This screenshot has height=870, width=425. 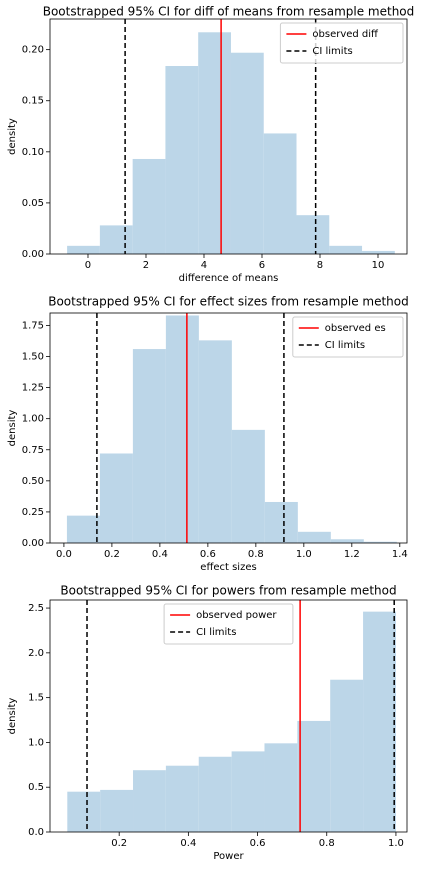 What do you see at coordinates (64, 554) in the screenshot?
I see `x-tick-label: 0.0` at bounding box center [64, 554].